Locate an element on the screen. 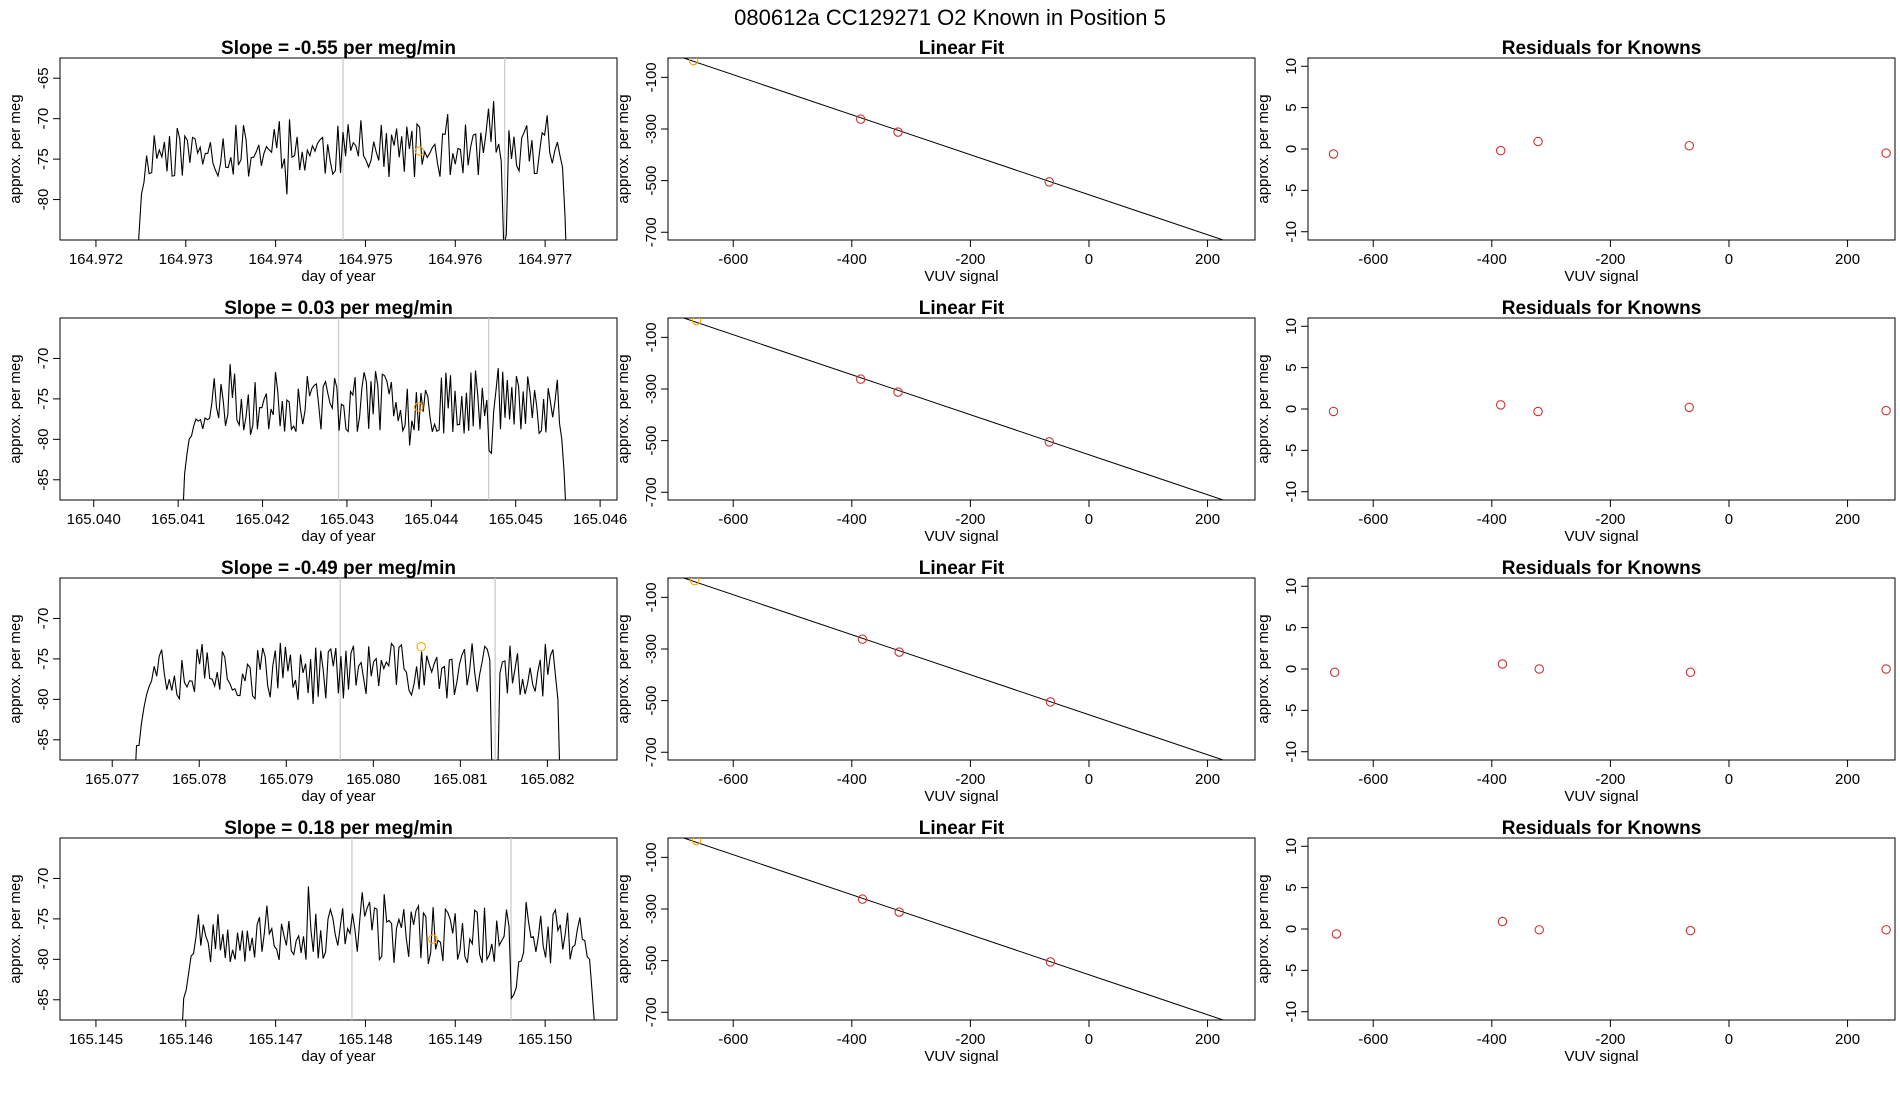  panel-title: Slope = -0.55 per meg/min is located at coordinates (338, 48).